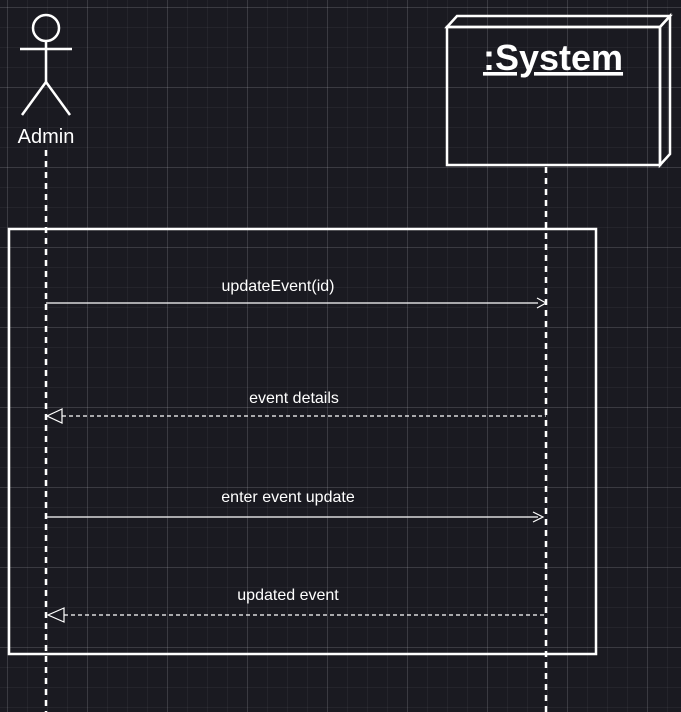  What do you see at coordinates (296, 605) in the screenshot?
I see `message-updated-event: updated event` at bounding box center [296, 605].